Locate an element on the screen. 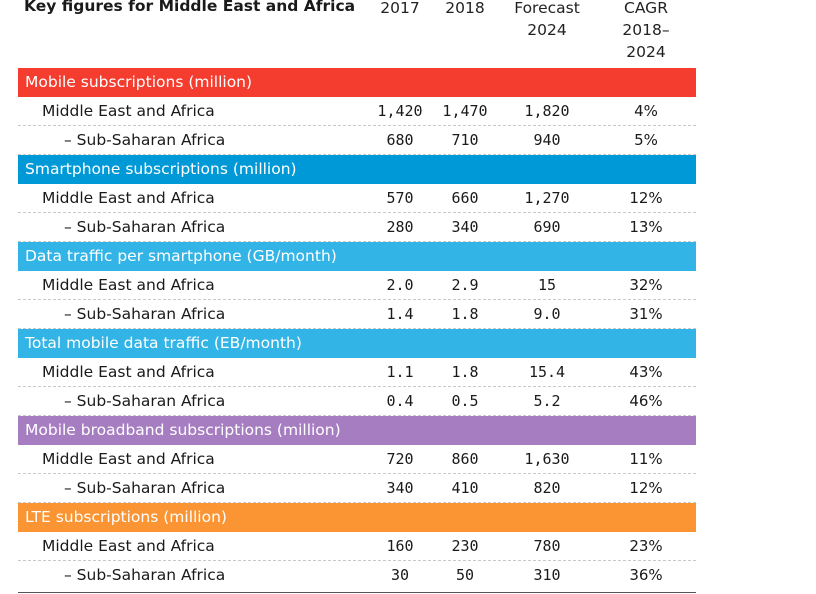  value-2018: 0.5 is located at coordinates (465, 401).